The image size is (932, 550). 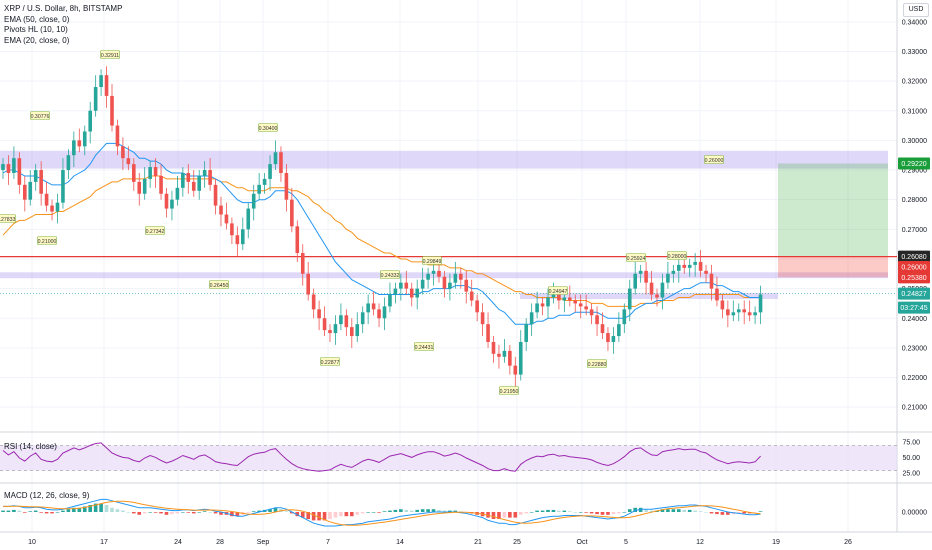 What do you see at coordinates (914, 513) in the screenshot?
I see `macd-tick: 0.00000` at bounding box center [914, 513].